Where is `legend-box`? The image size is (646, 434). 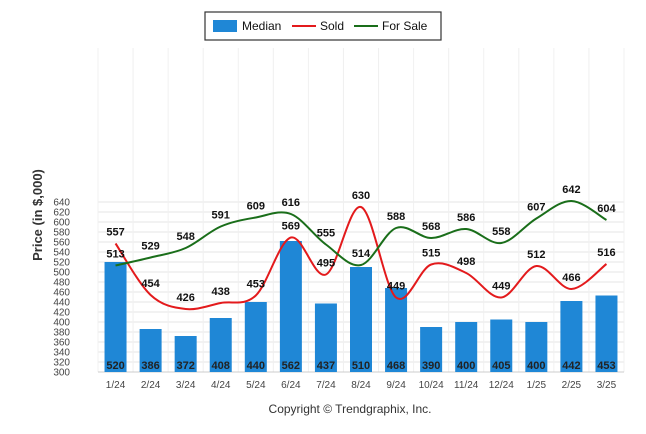
legend-box is located at coordinates (323, 26).